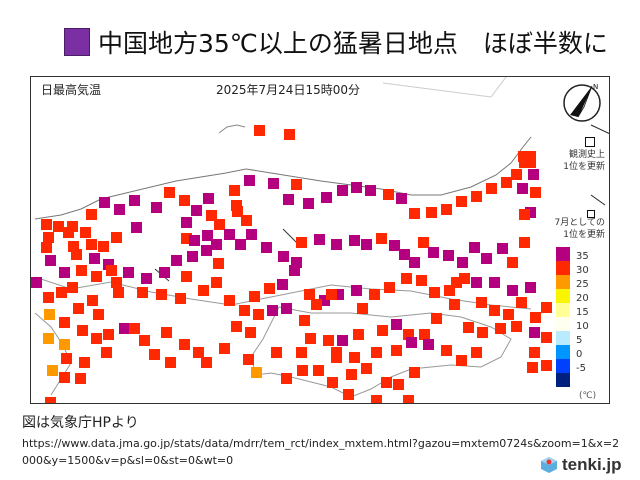  I want to click on scale-label: 25, so click(582, 284).